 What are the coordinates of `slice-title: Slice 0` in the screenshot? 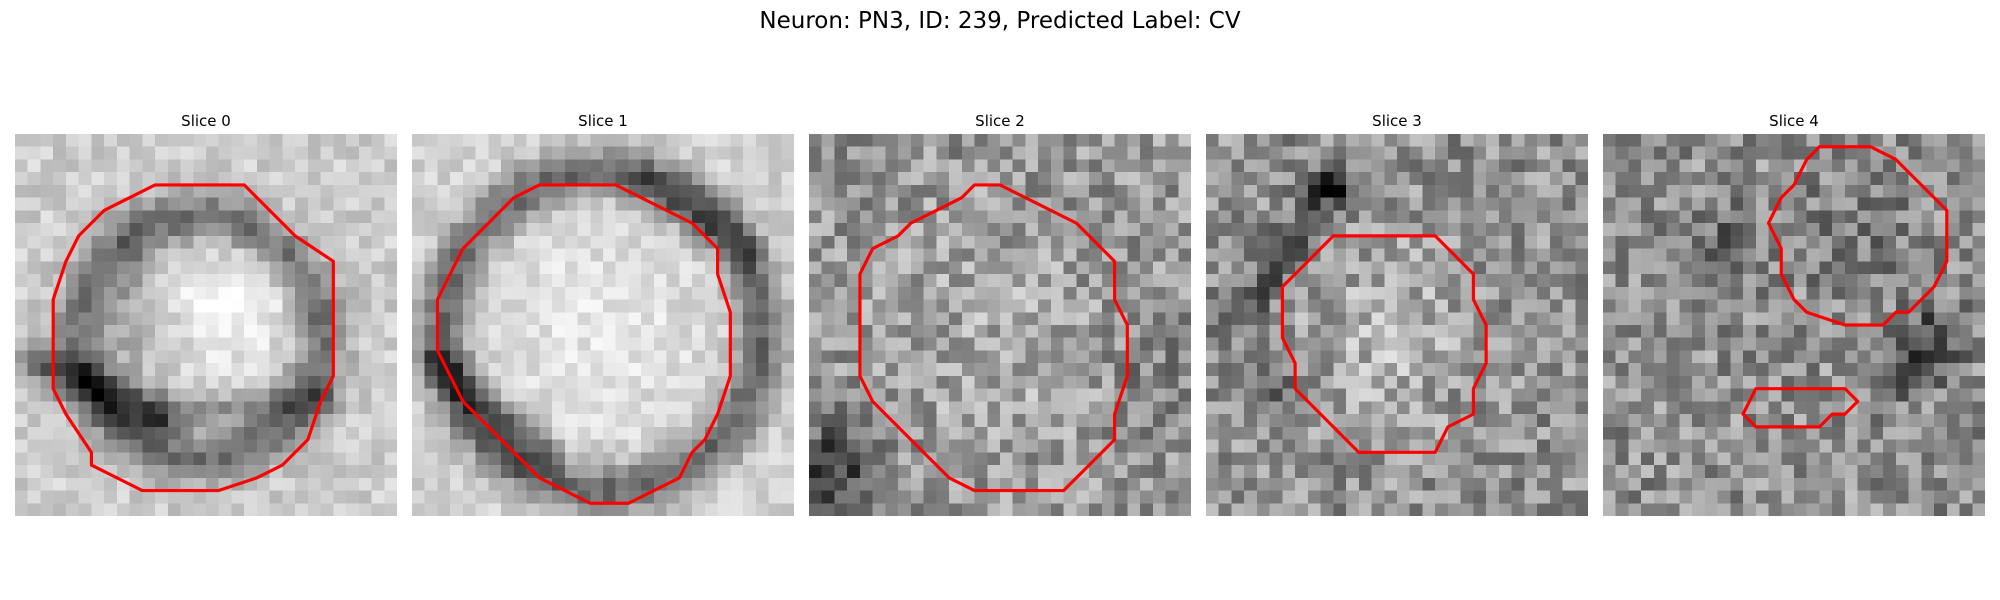 It's located at (206, 121).